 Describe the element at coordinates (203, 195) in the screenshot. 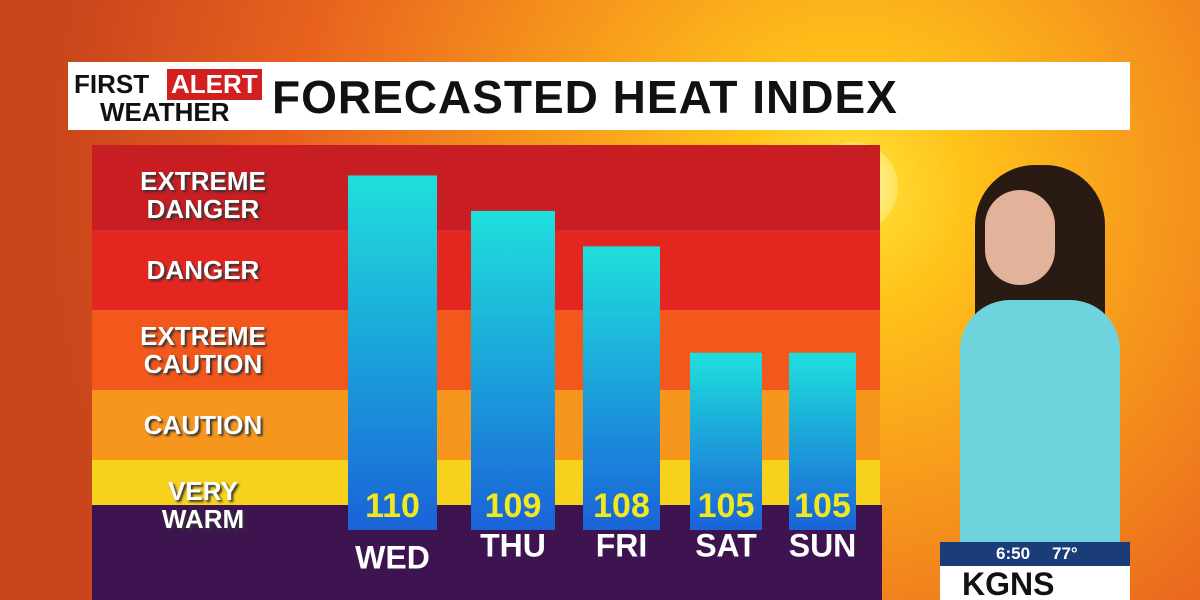

I see `band-label: EXTREME DANGER` at that location.